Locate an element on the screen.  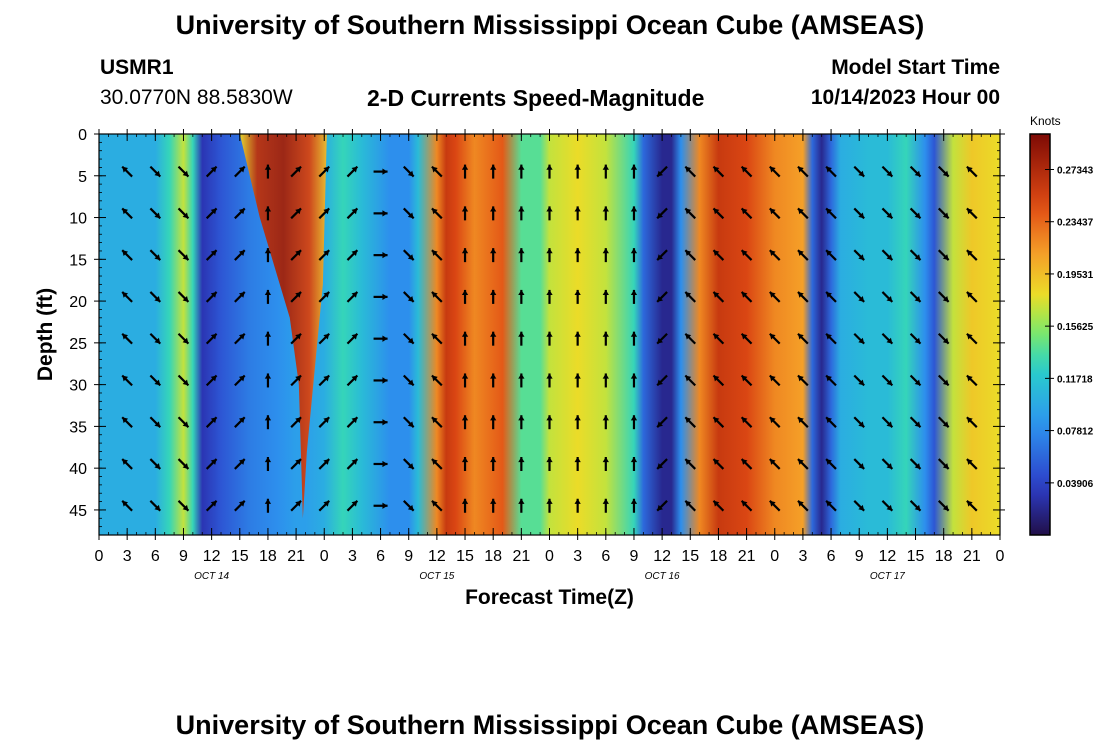
x-tick-label: 12 is located at coordinates (212, 556).